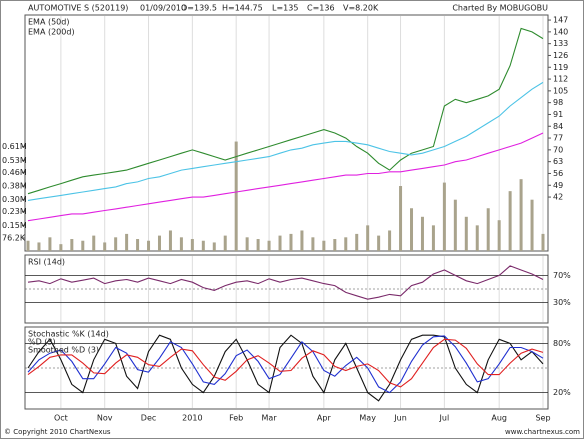  I want to click on legend-entry: RSI (14d), so click(46, 262).